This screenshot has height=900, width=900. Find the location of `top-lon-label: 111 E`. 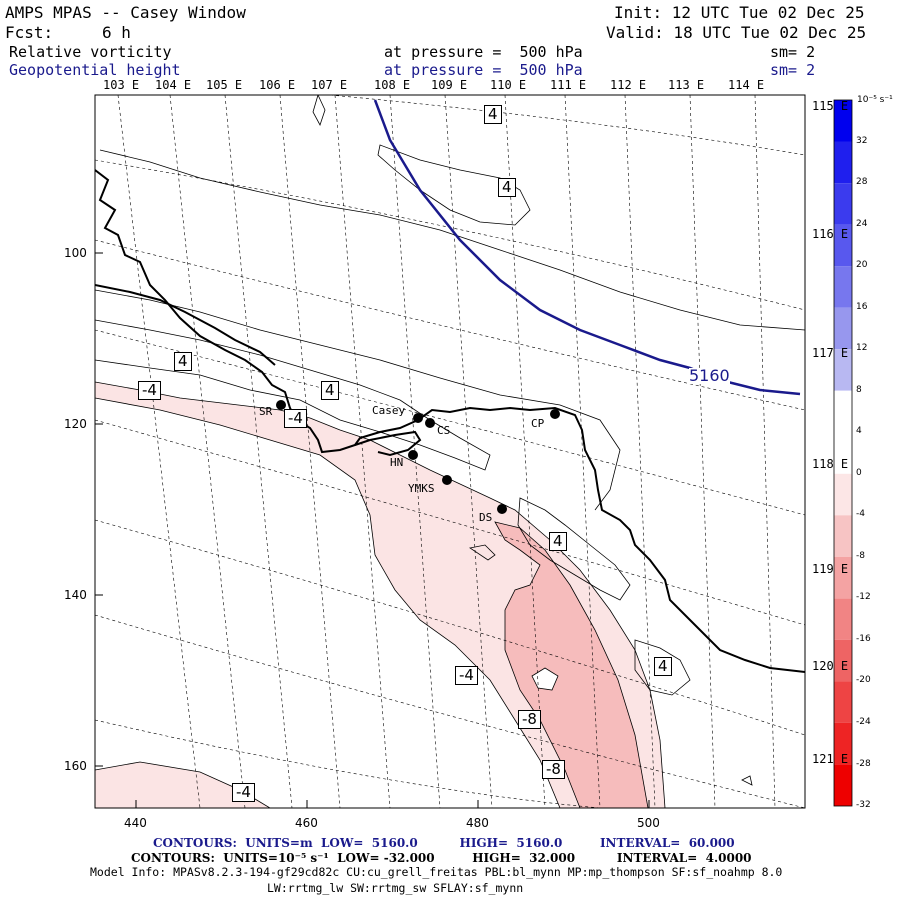

top-lon-label: 111 E is located at coordinates (568, 85).